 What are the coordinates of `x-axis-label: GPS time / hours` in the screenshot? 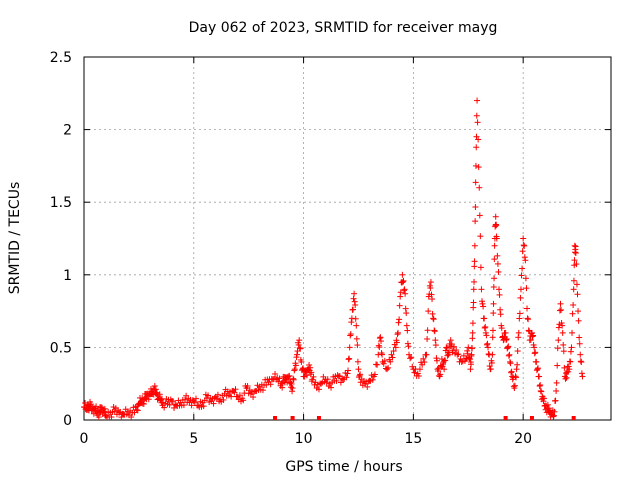 It's located at (343, 467).